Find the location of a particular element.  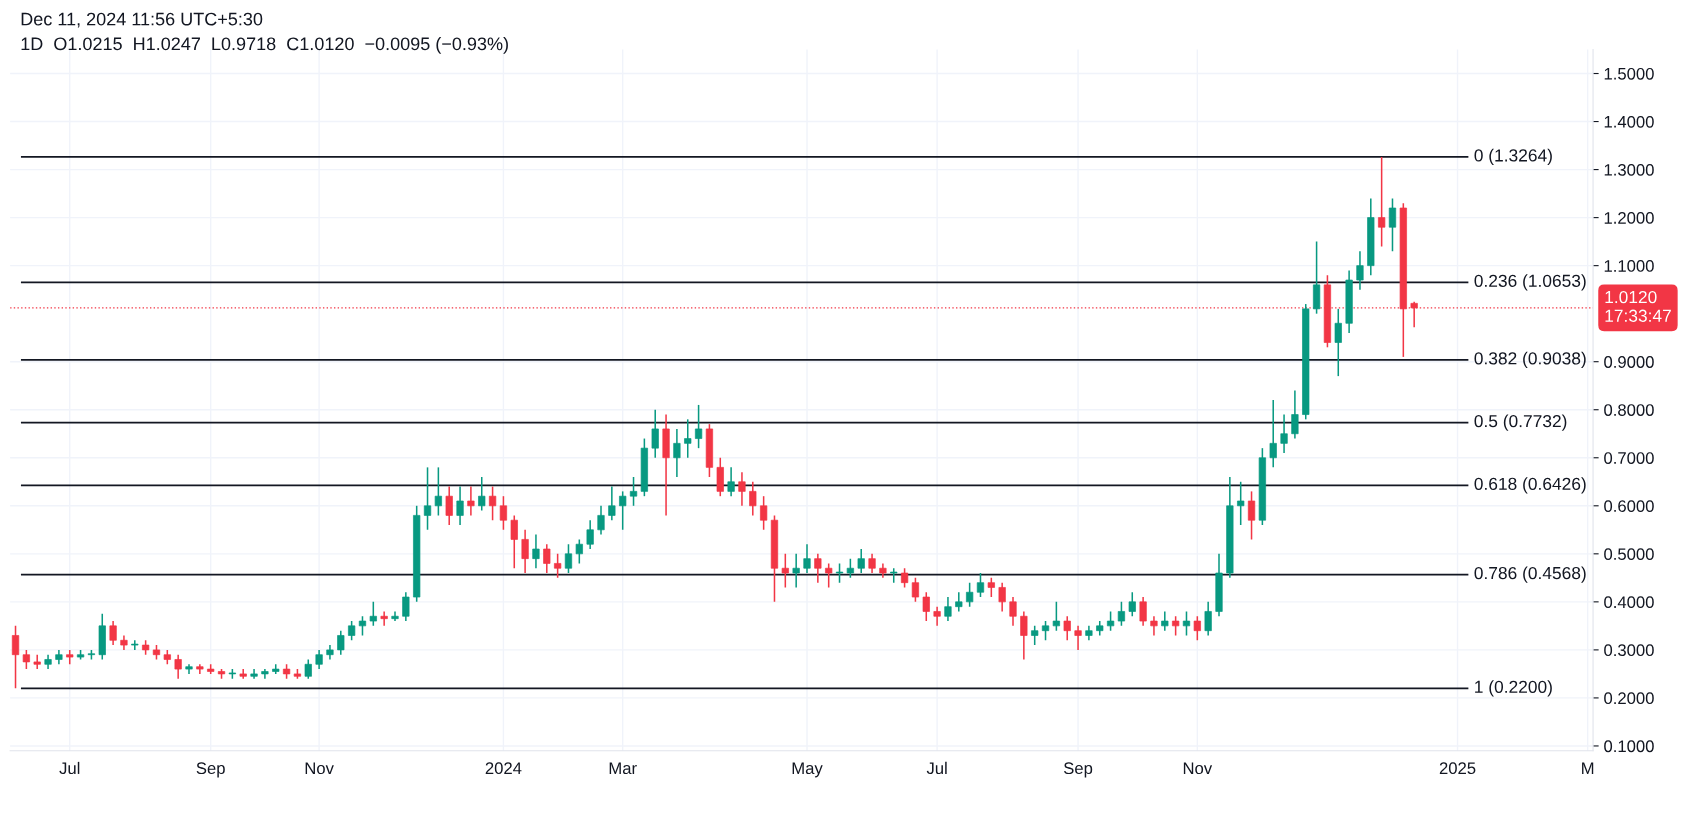

ref-line-label: 1 (0.2200) is located at coordinates (1513, 688).